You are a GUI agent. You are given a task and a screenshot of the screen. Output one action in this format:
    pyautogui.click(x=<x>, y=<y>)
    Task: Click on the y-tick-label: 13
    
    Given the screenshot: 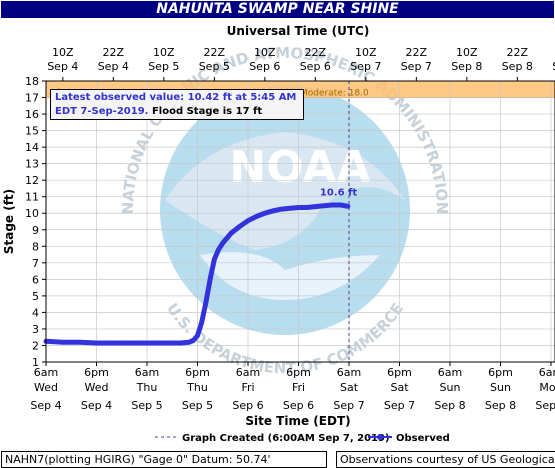 What is the action you would take?
    pyautogui.click(x=32, y=164)
    